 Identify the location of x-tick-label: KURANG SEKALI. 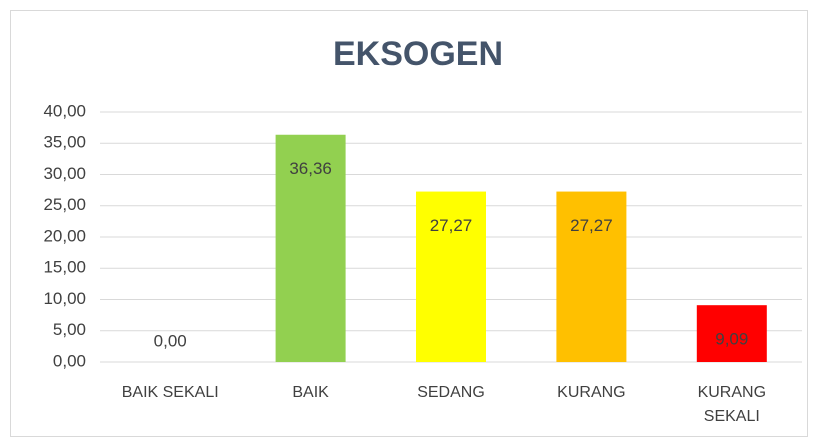
(732, 404).